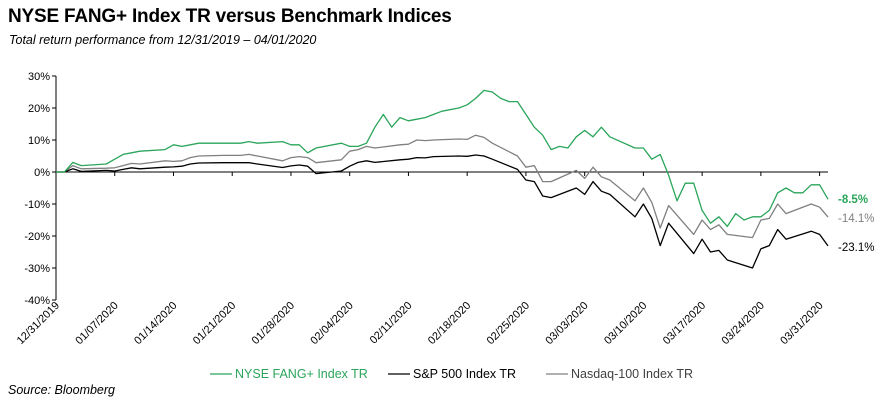 The width and height of the screenshot is (887, 407). Describe the element at coordinates (39, 109) in the screenshot. I see `y-tick-label: 20%` at that location.